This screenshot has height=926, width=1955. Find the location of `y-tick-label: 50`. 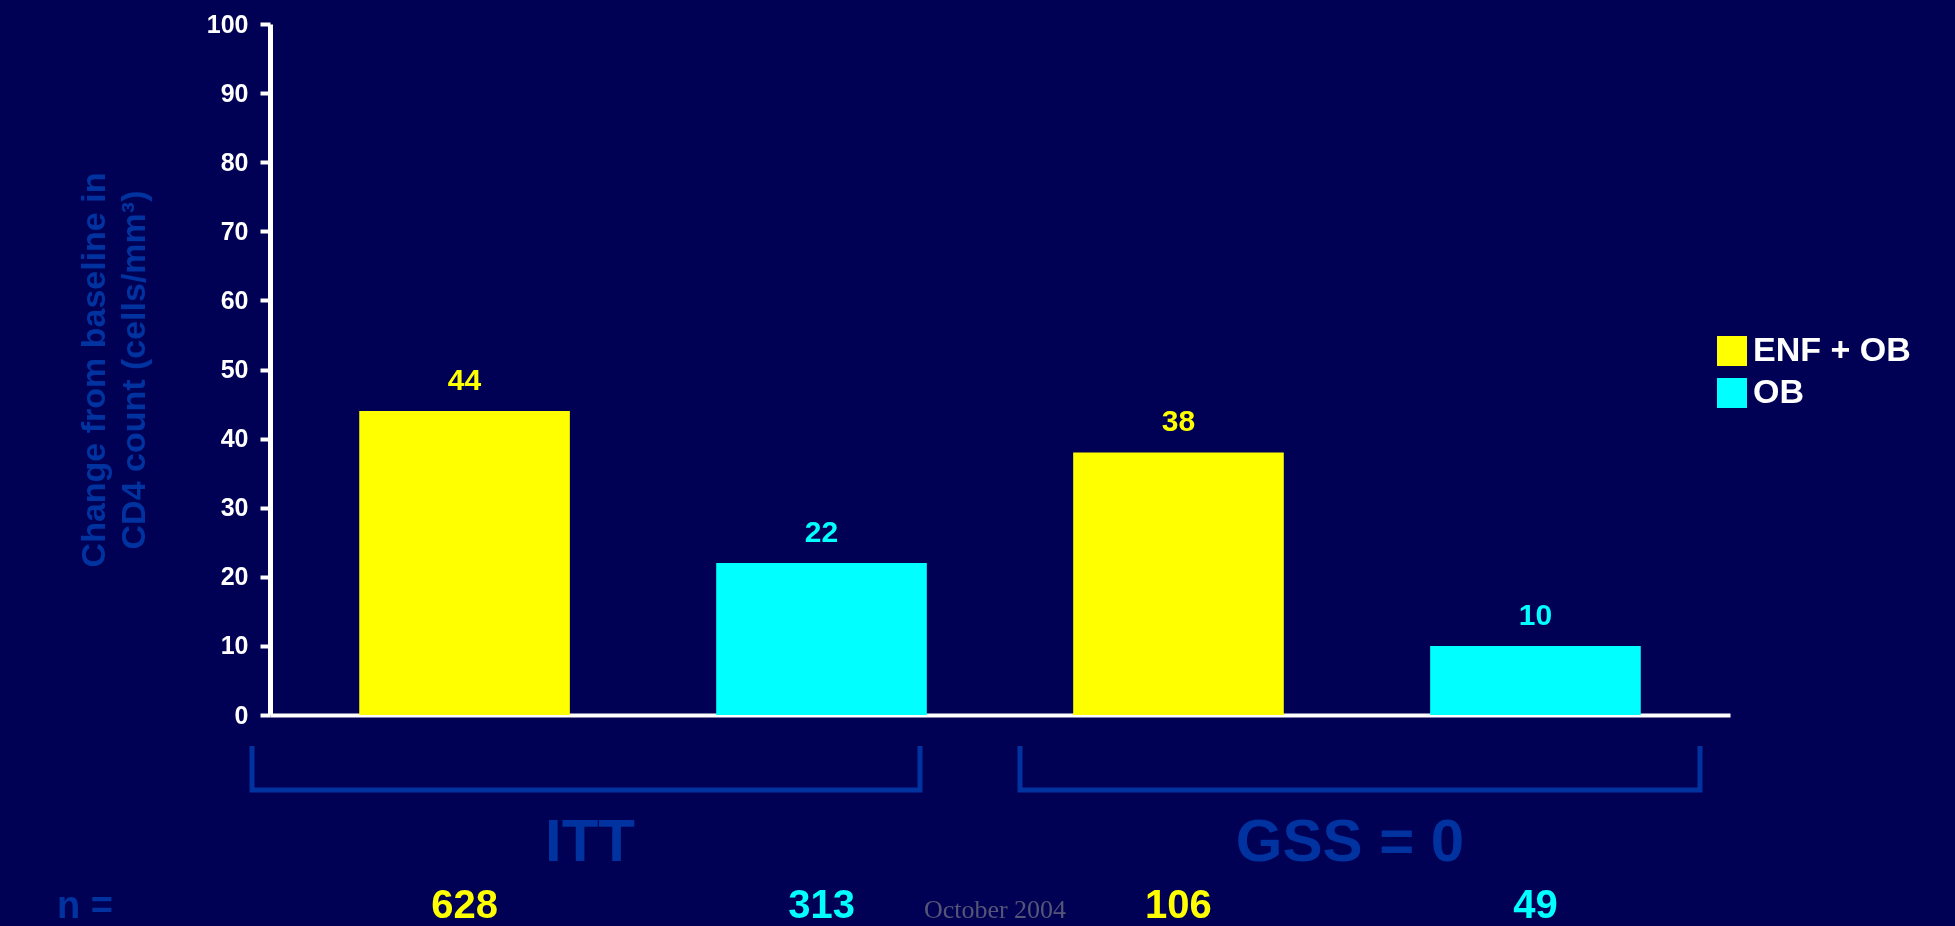

y-tick-label: 50 is located at coordinates (234, 369).